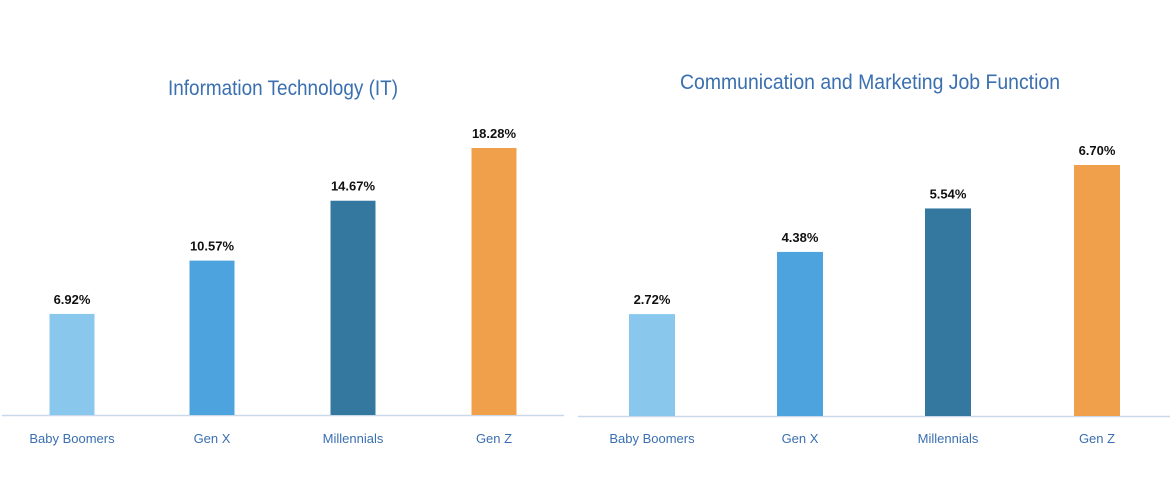 Image resolution: width=1174 pixels, height=480 pixels. I want to click on value-label: 18.28%, so click(494, 133).